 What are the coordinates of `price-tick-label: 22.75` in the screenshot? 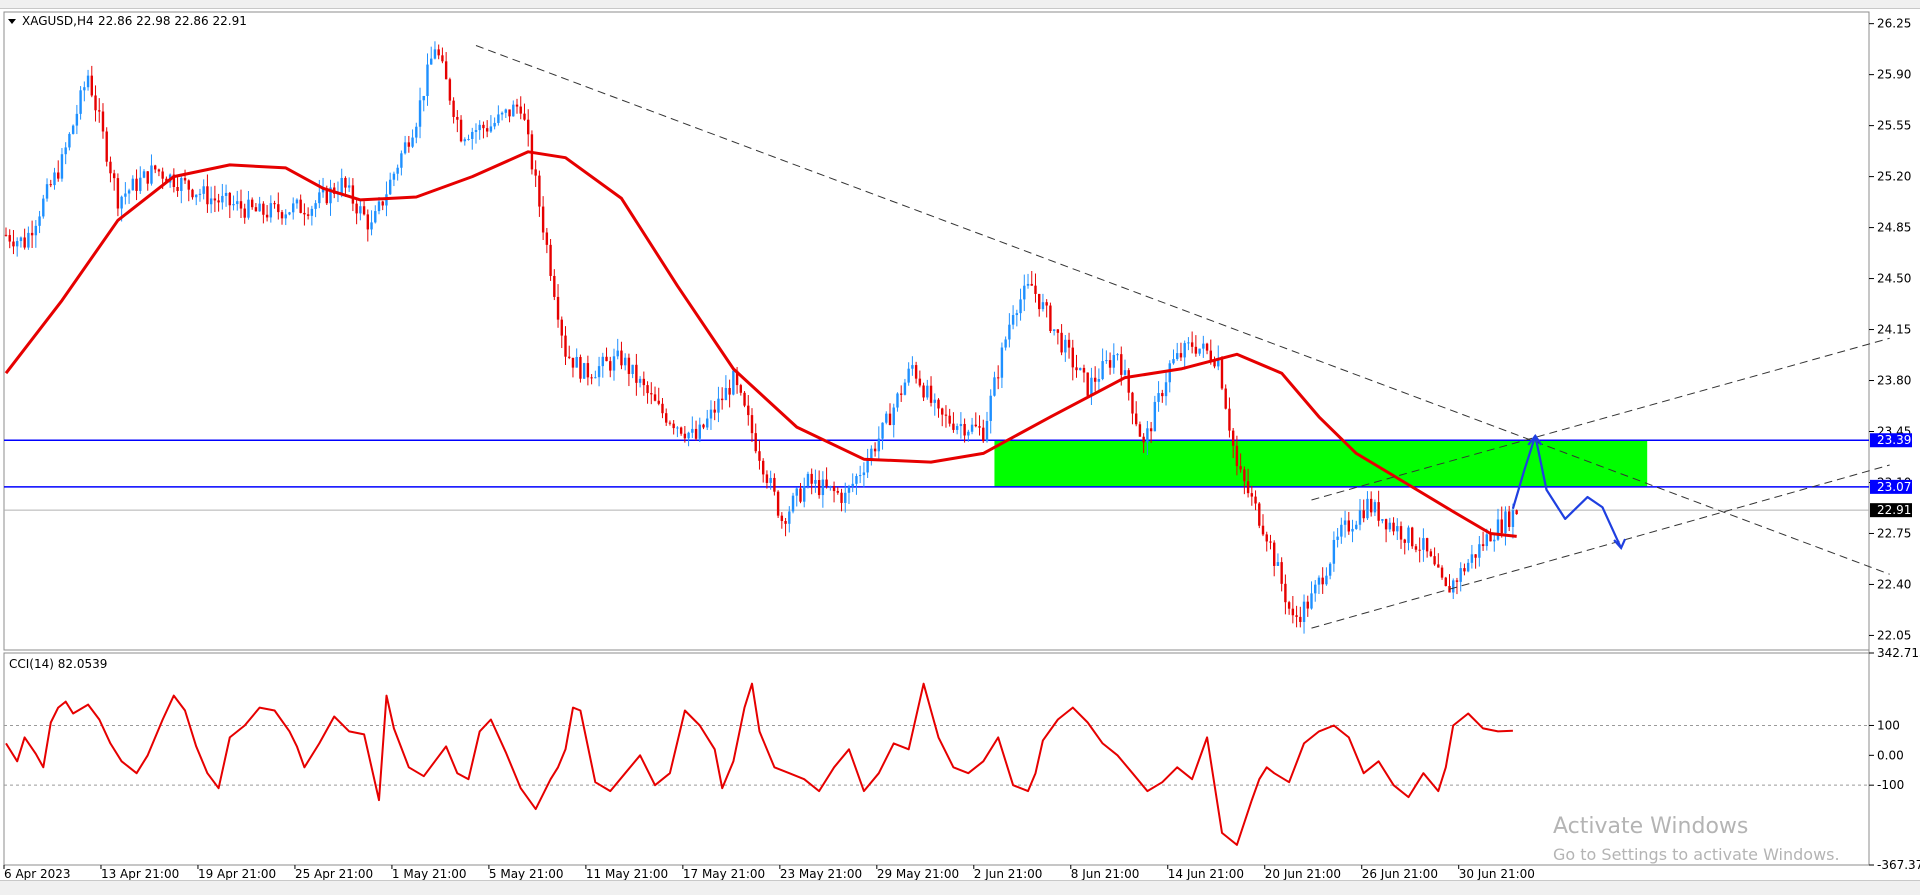 It's located at (1894, 533).